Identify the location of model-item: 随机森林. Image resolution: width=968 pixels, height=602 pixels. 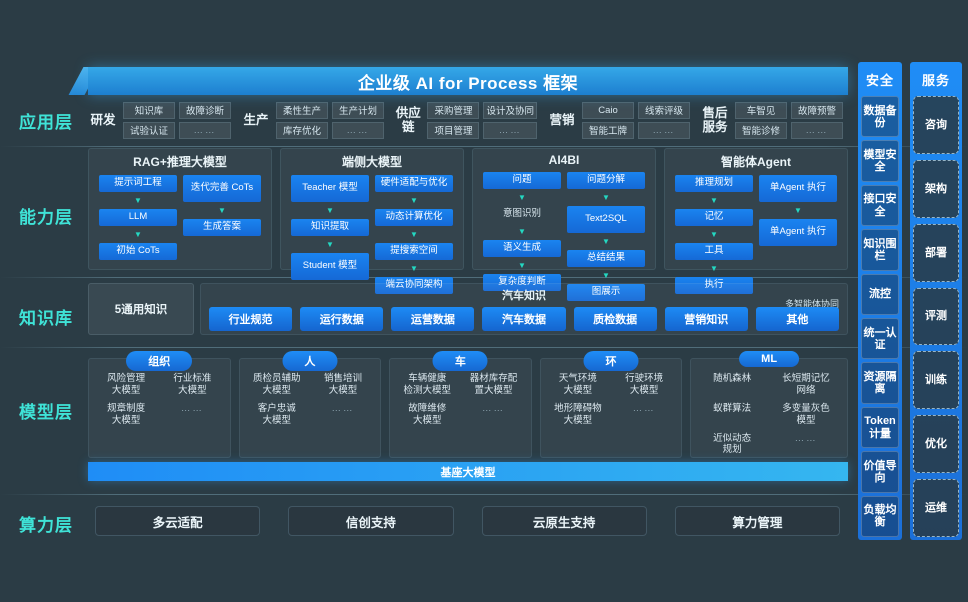
(732, 378).